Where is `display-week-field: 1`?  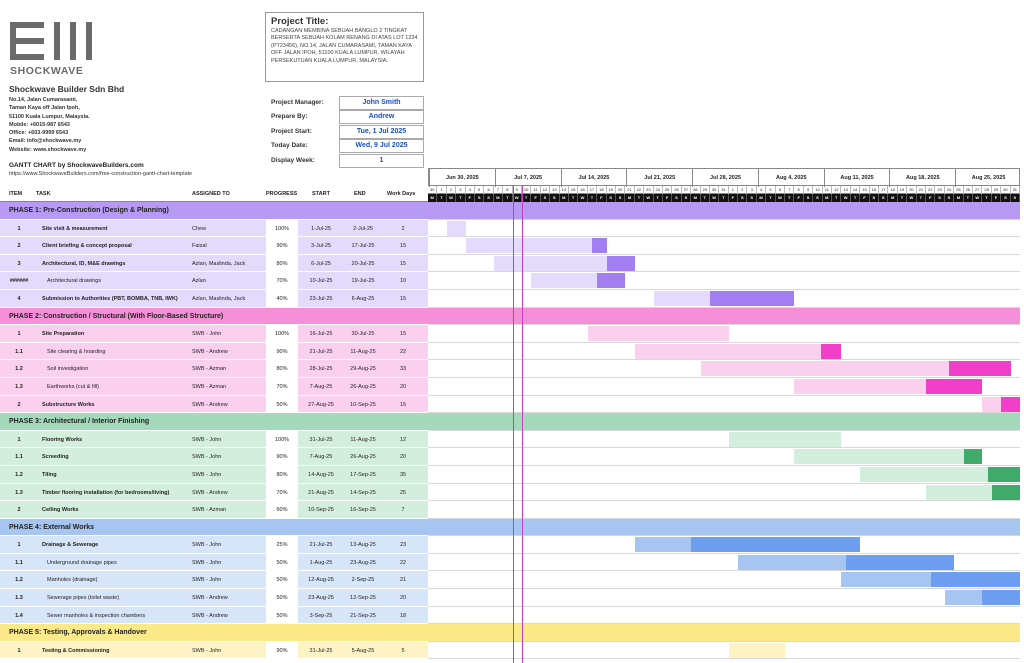 display-week-field: 1 is located at coordinates (381, 161).